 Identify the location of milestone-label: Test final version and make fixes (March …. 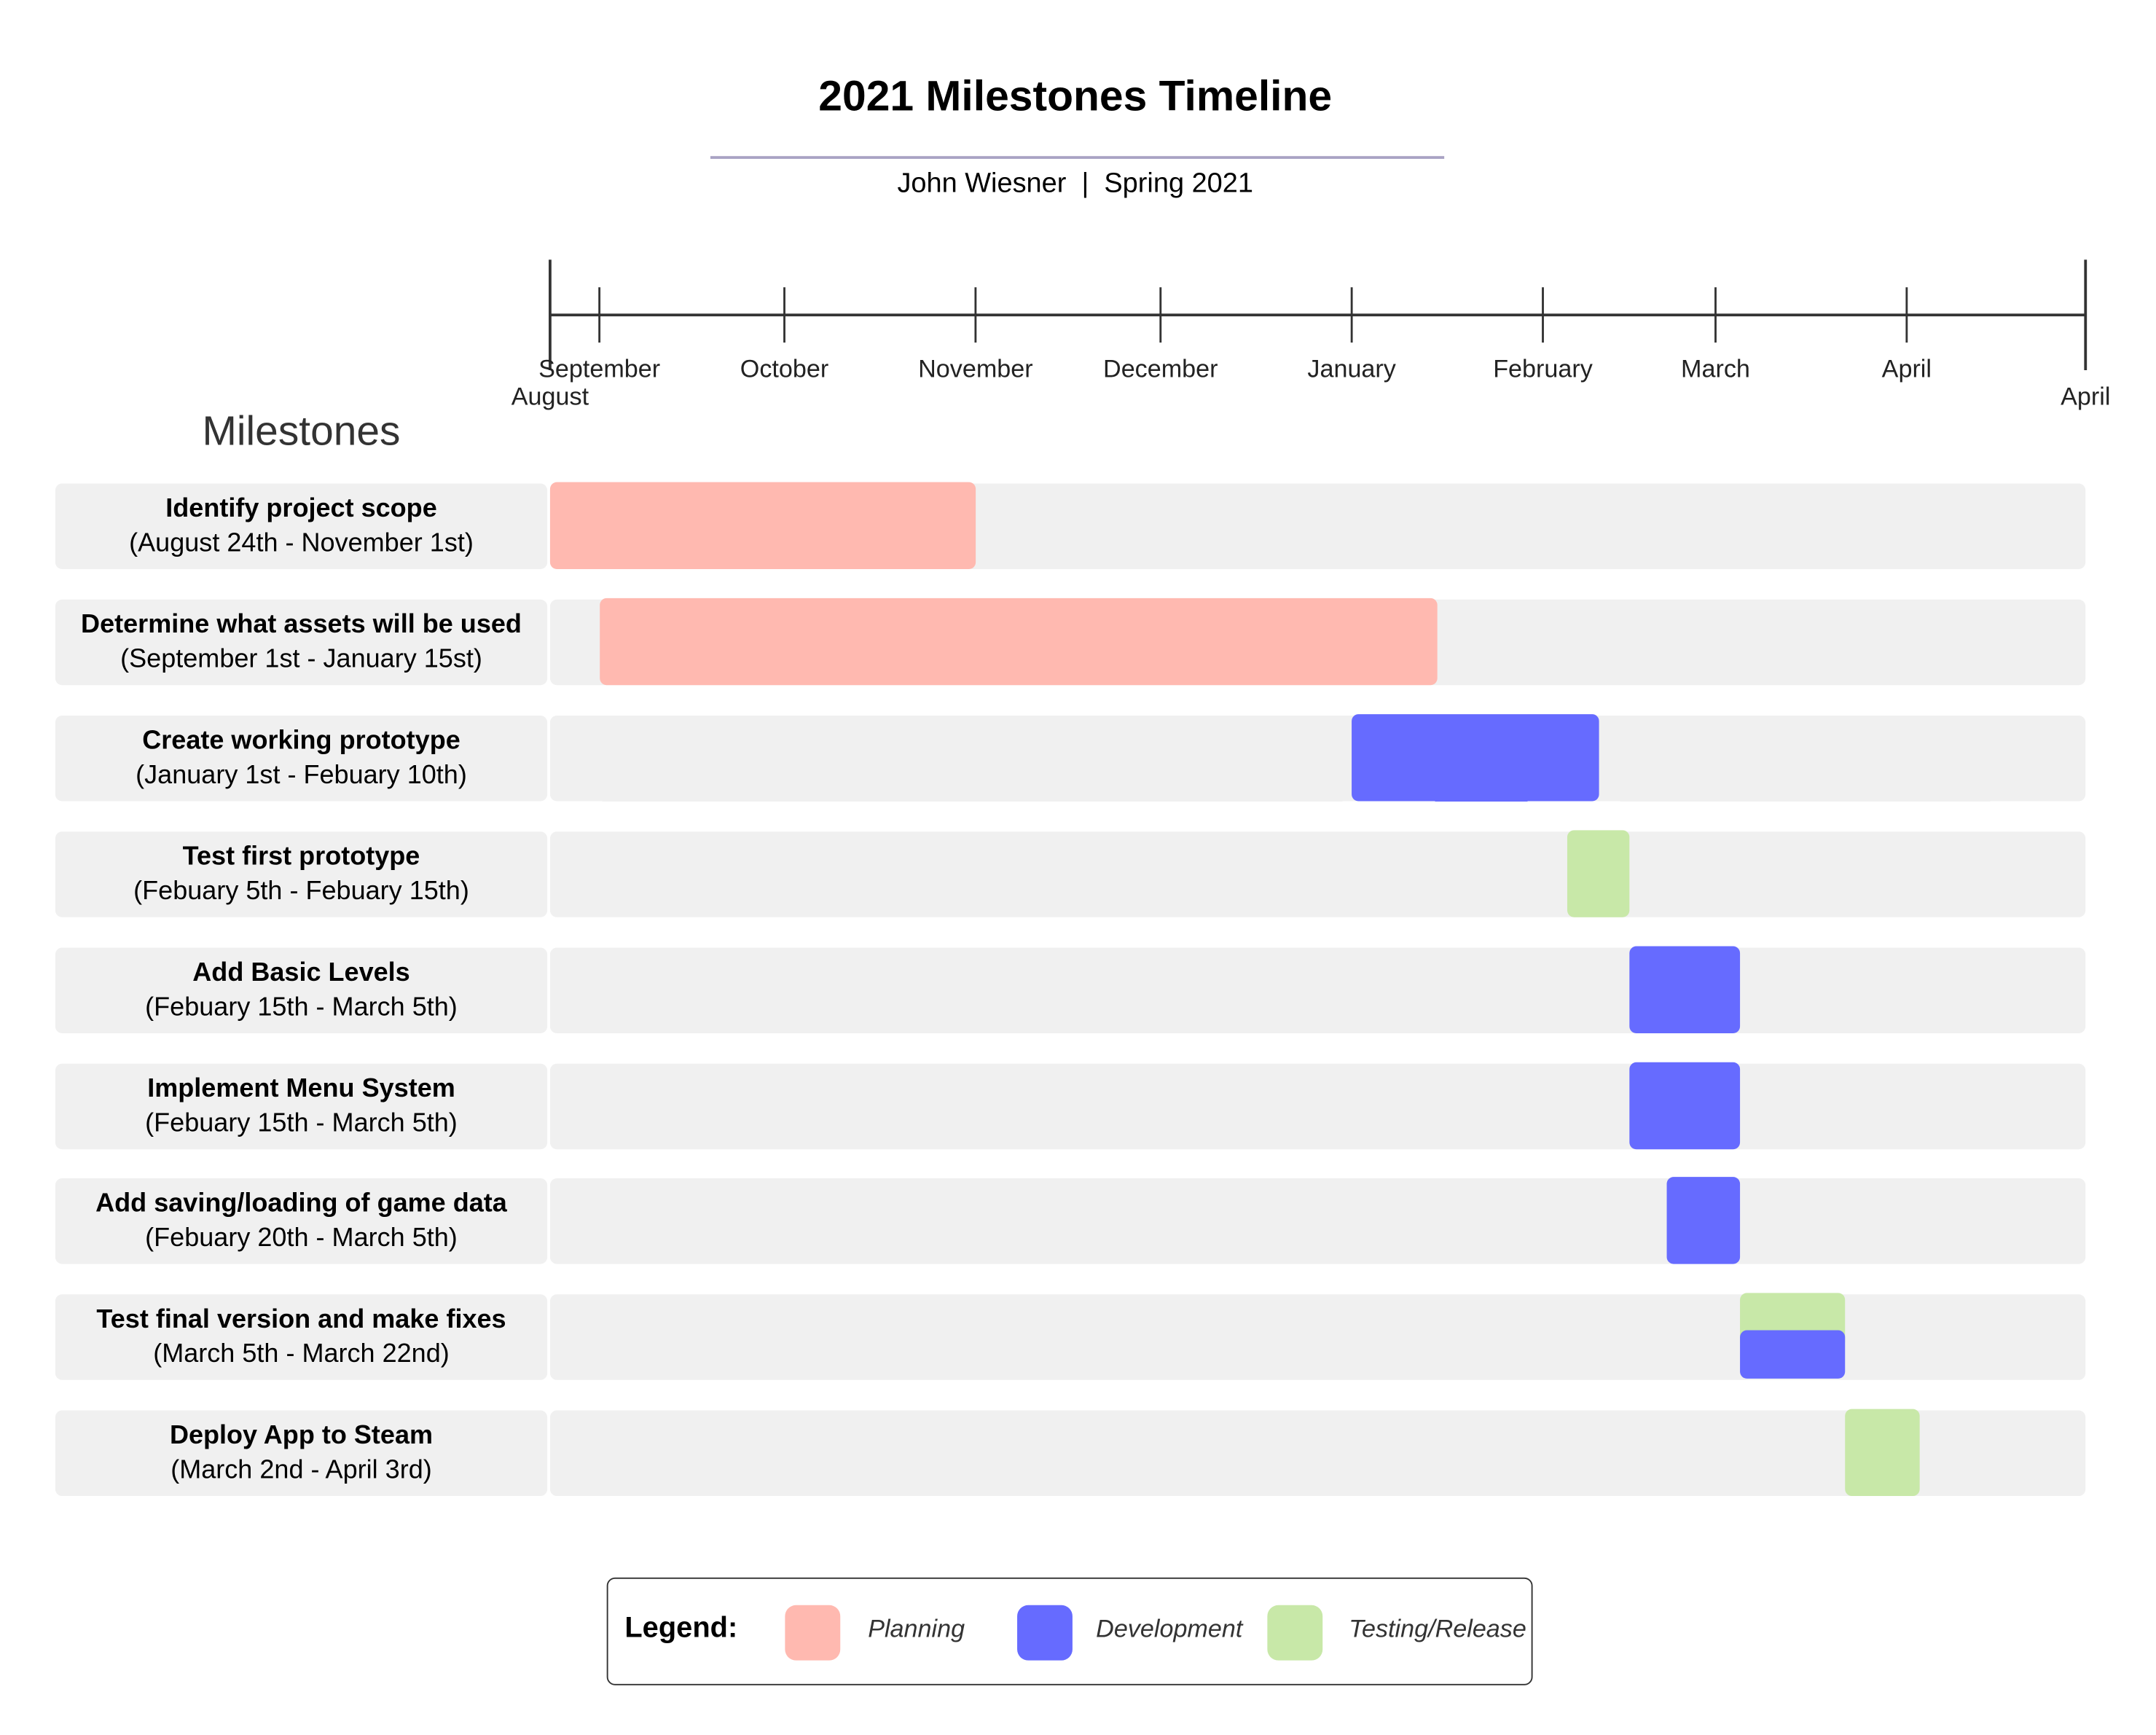
(301, 1337).